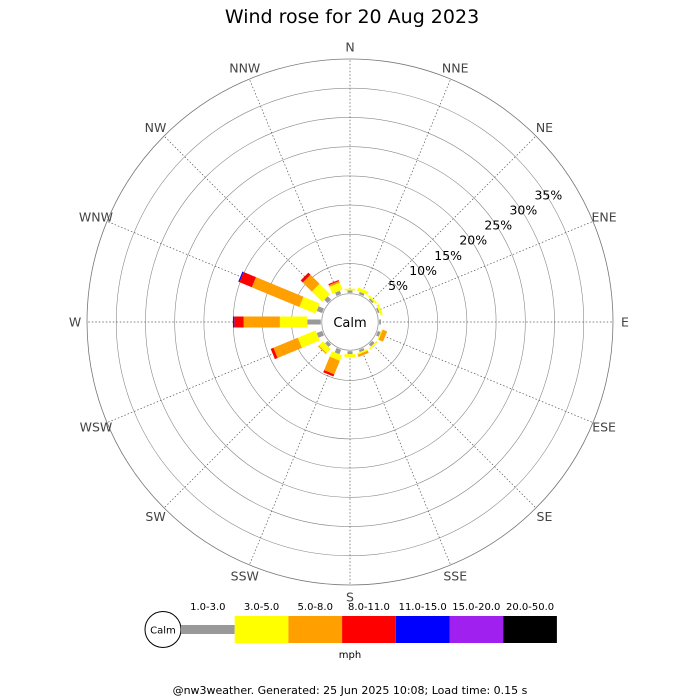  What do you see at coordinates (530, 629) in the screenshot?
I see `legend-swatch-20.0-50.0` at bounding box center [530, 629].